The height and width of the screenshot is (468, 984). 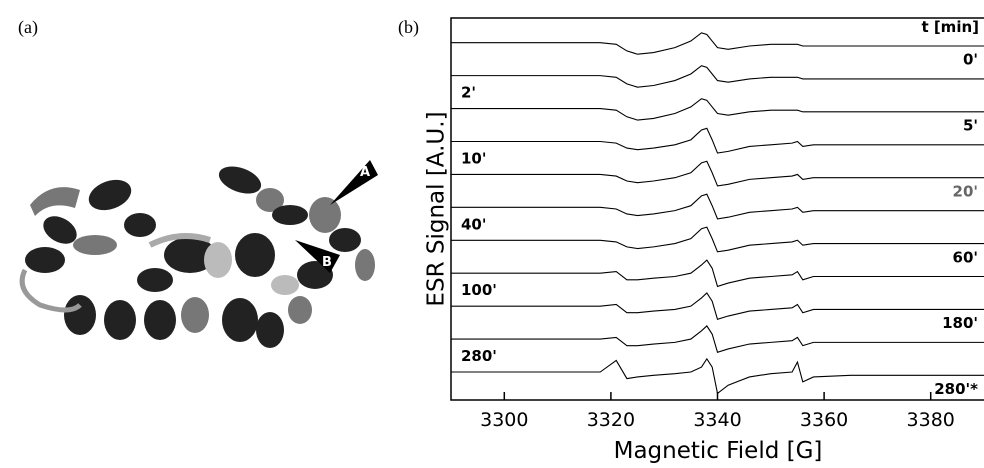 I want to click on protein-ribbon, so click(x=198, y=254).